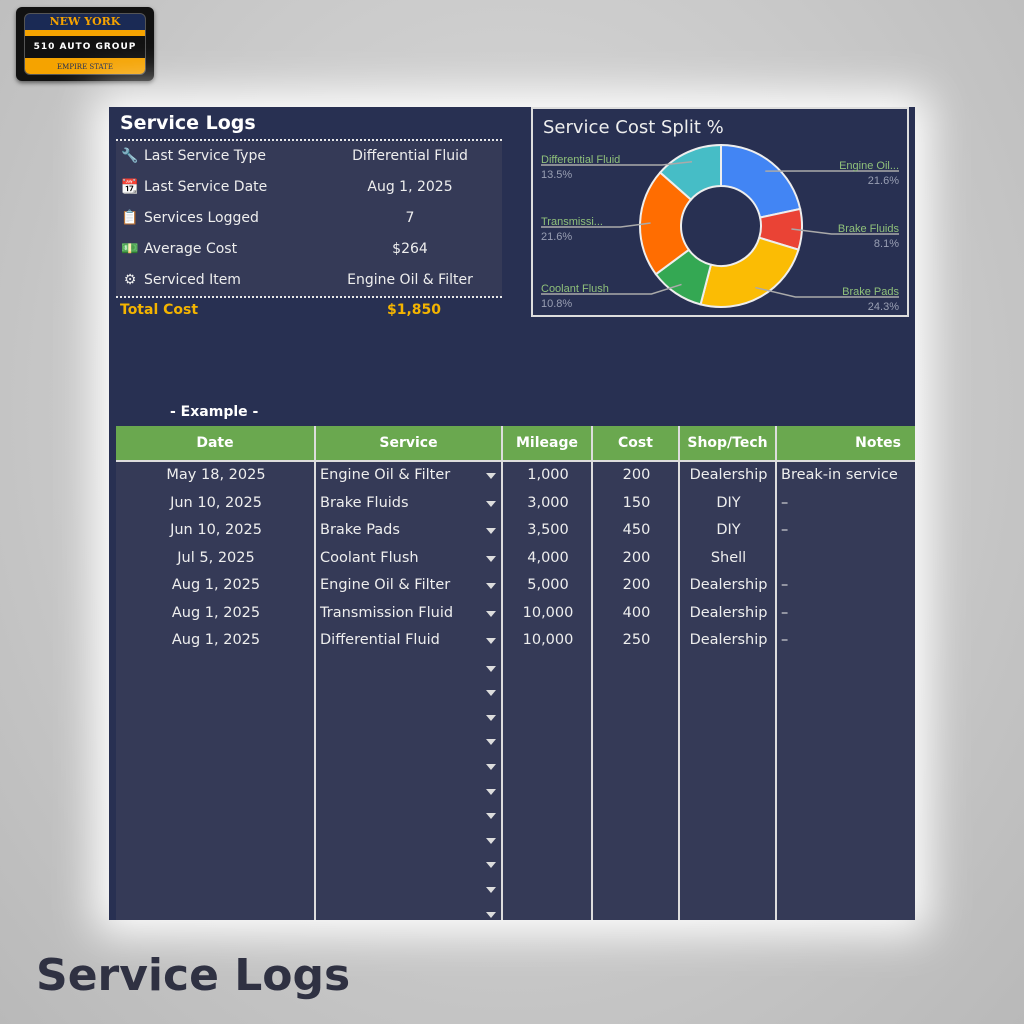  Describe the element at coordinates (188, 123) in the screenshot. I see `page-title: Service Logs` at that location.